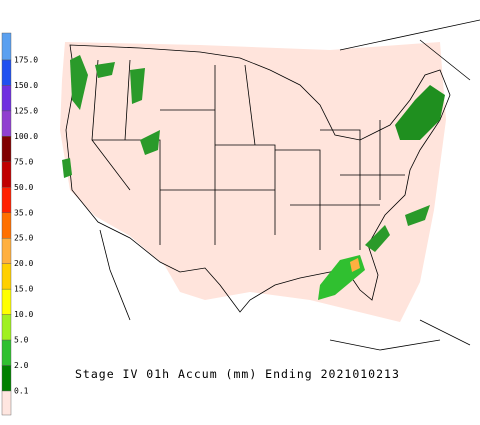  Describe the element at coordinates (23, 289) in the screenshot. I see `legend-label: 15.0` at that location.